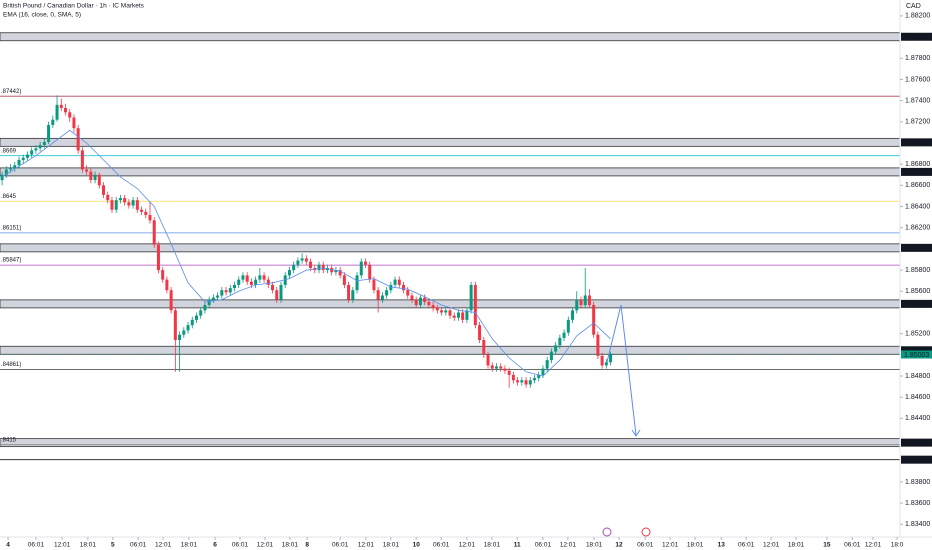  I want to click on price-line-label: .8415, so click(9, 440).